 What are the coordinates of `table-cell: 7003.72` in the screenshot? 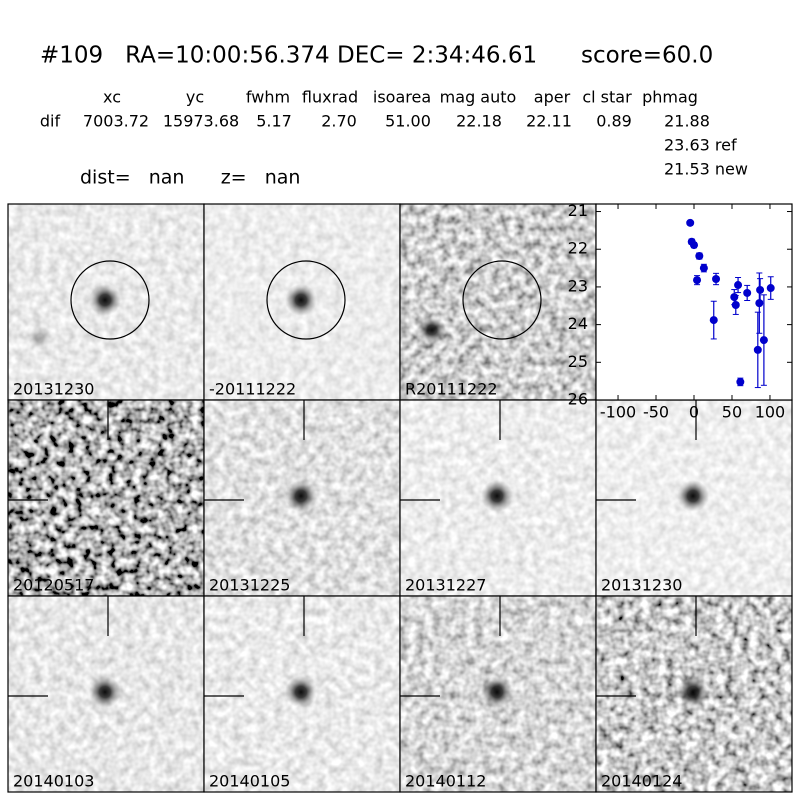 It's located at (116, 121).